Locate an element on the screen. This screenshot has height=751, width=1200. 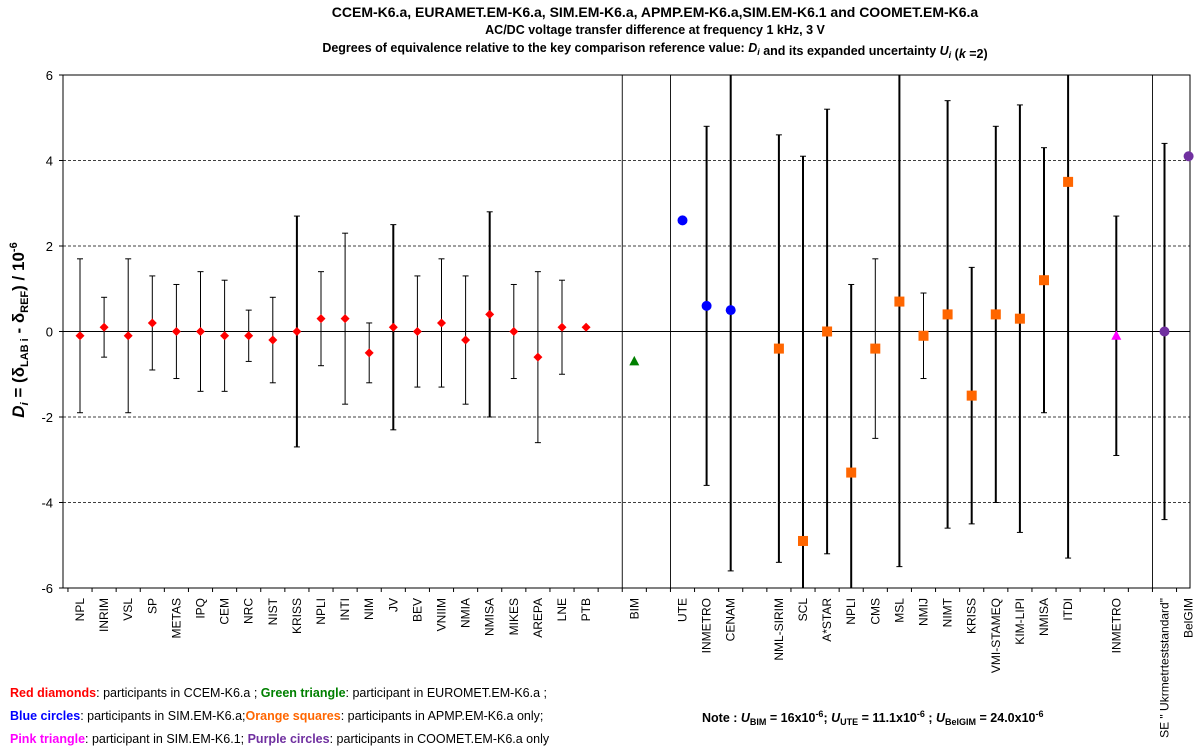
category-label: NIM is located at coordinates (369, 609).